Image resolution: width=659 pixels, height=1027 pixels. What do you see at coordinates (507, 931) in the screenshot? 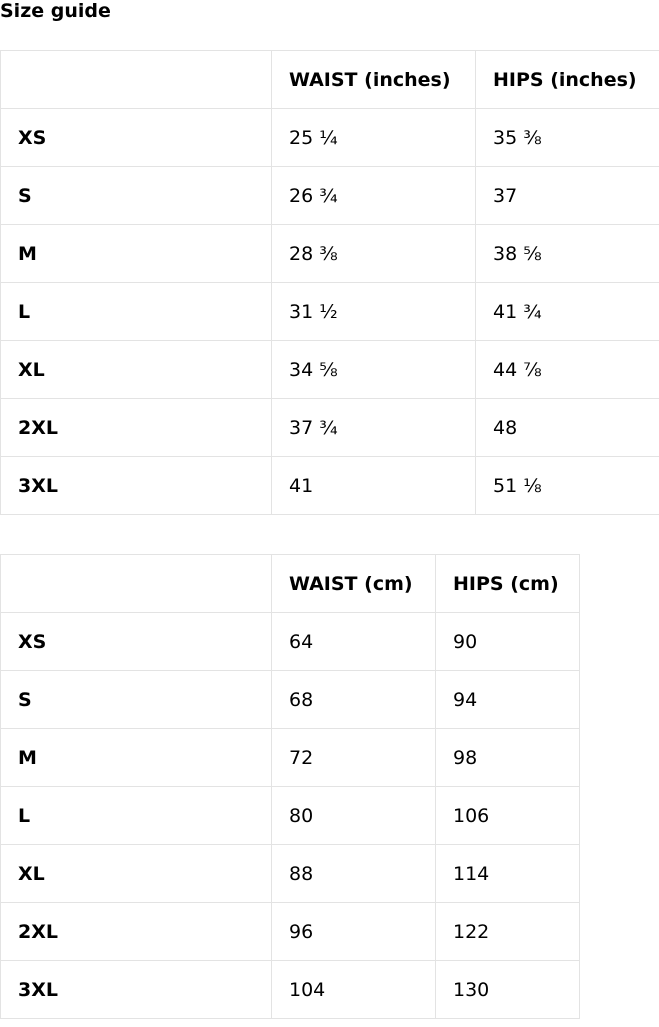
I see `hips-value: 122` at bounding box center [507, 931].